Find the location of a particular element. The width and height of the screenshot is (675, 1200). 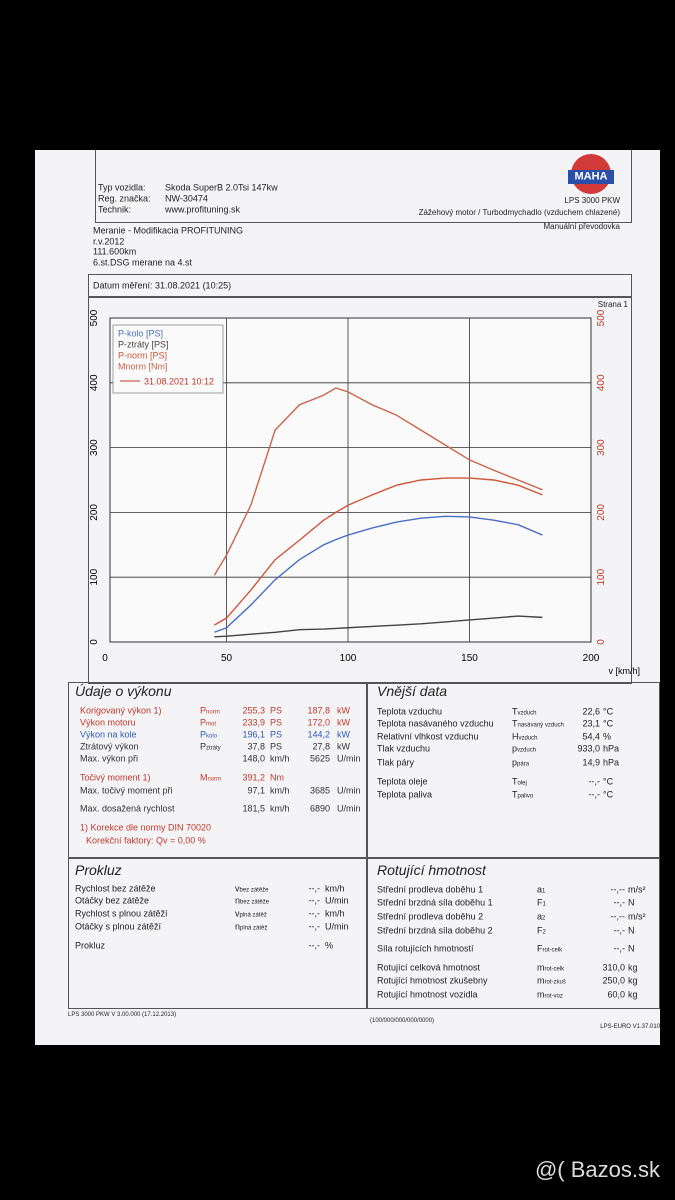

symbol-sub: rot-voz is located at coordinates (553, 996).